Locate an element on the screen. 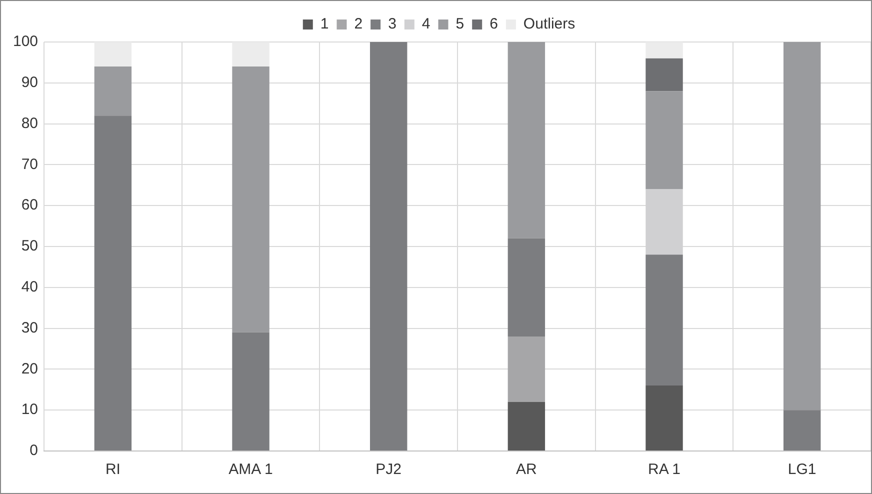 Image resolution: width=872 pixels, height=494 pixels. legend-label: 6 is located at coordinates (494, 24).